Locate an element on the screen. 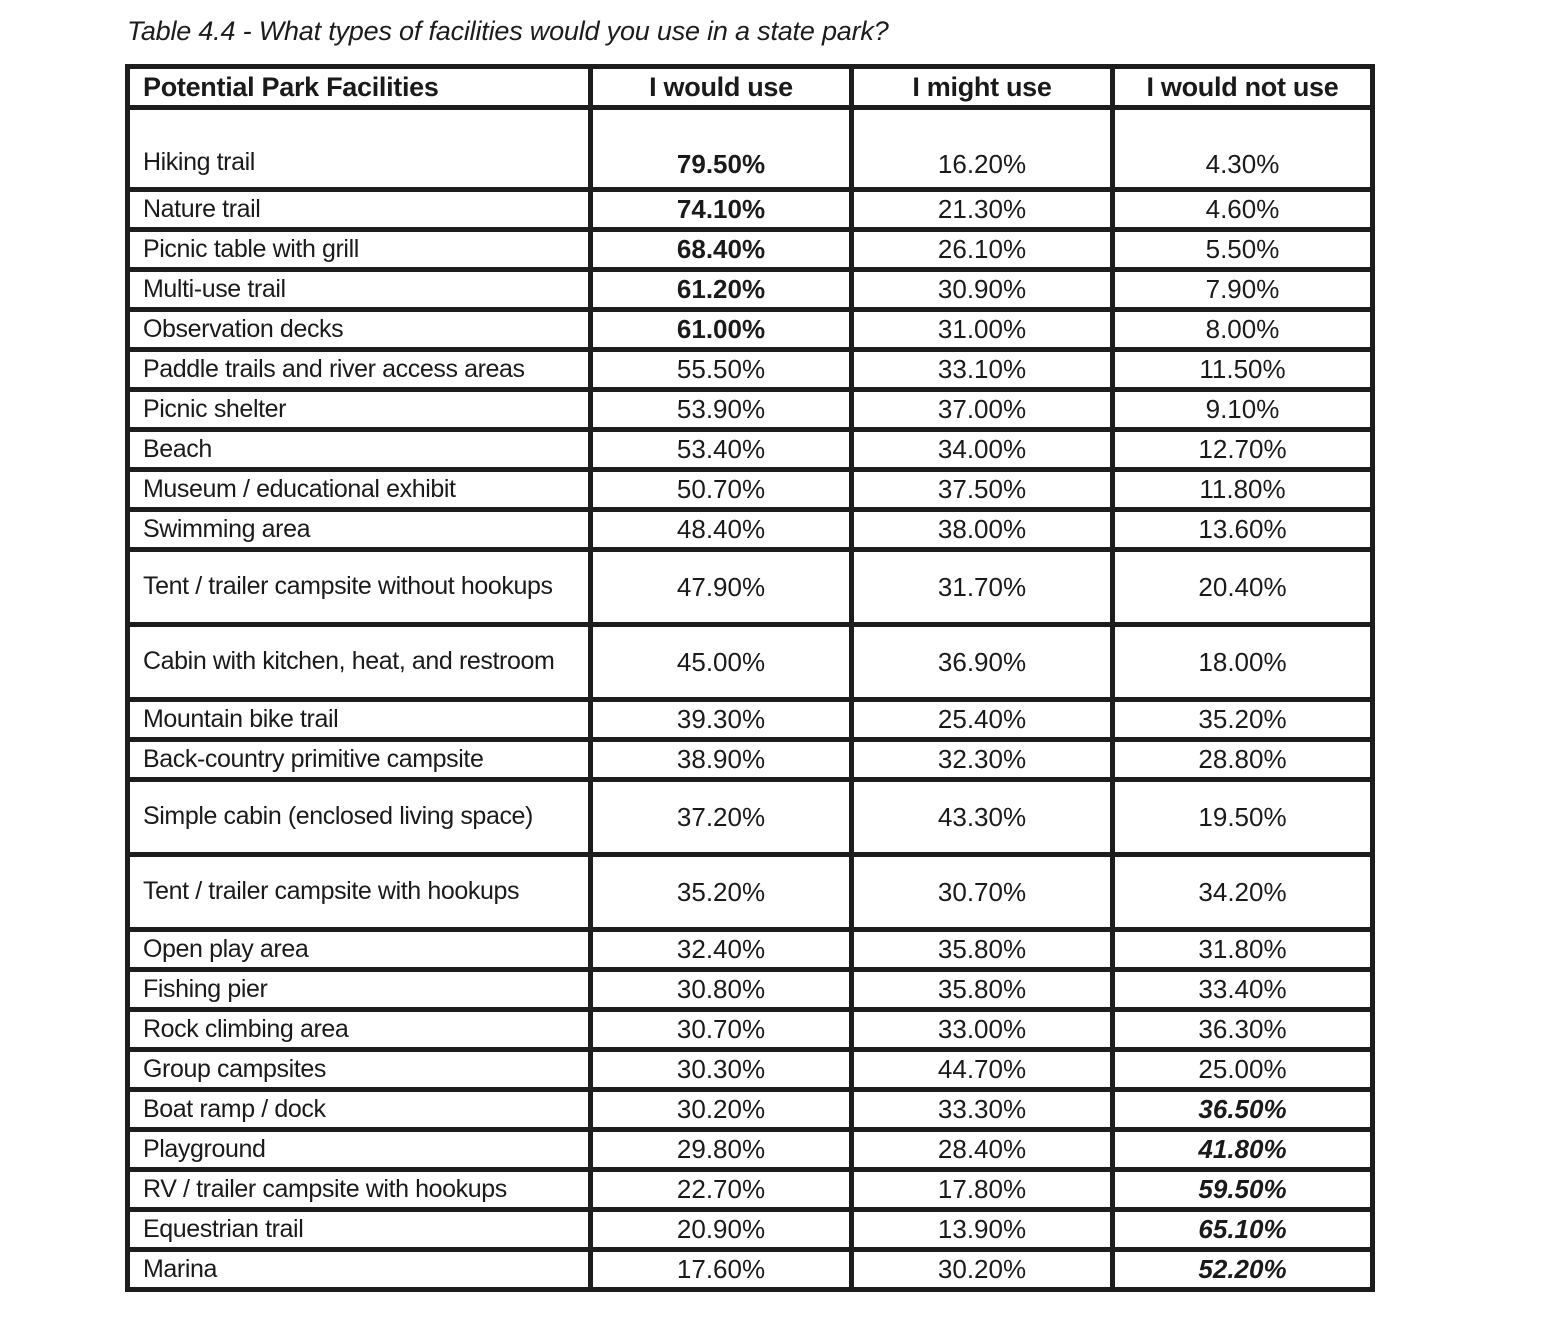  table-row: Nature trail 74.10% 21.30% 4.60% is located at coordinates (750, 209).